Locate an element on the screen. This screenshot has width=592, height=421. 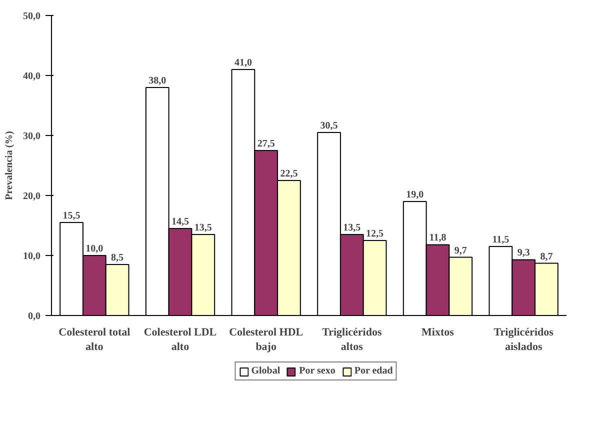
data-label: 19,0 is located at coordinates (415, 195).